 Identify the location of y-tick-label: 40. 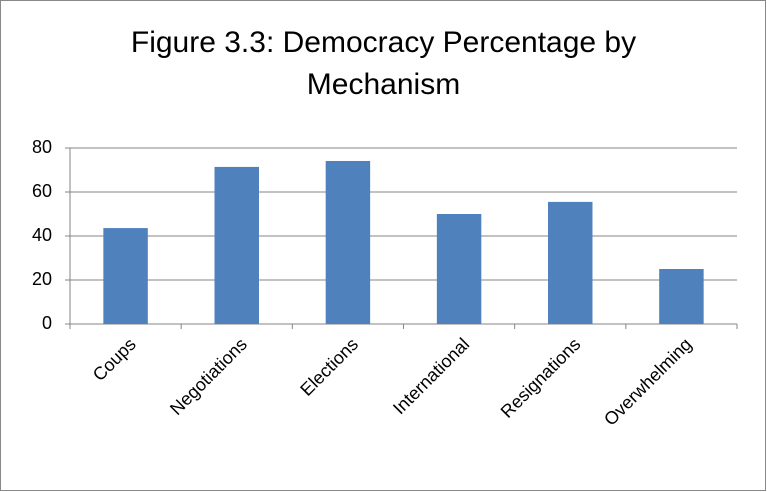
(42, 235).